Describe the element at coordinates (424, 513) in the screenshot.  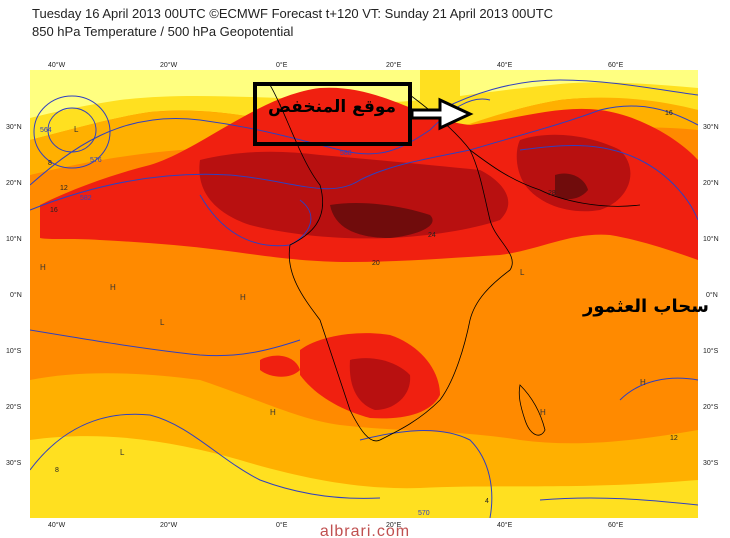
I see `contour-label: 570` at that location.